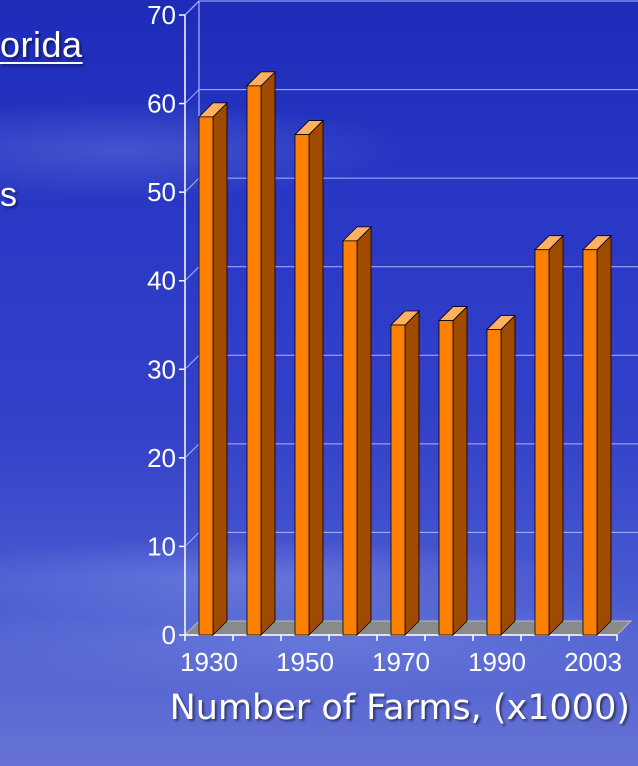 The width and height of the screenshot is (638, 766). I want to click on bar-side-1930, so click(220, 368).